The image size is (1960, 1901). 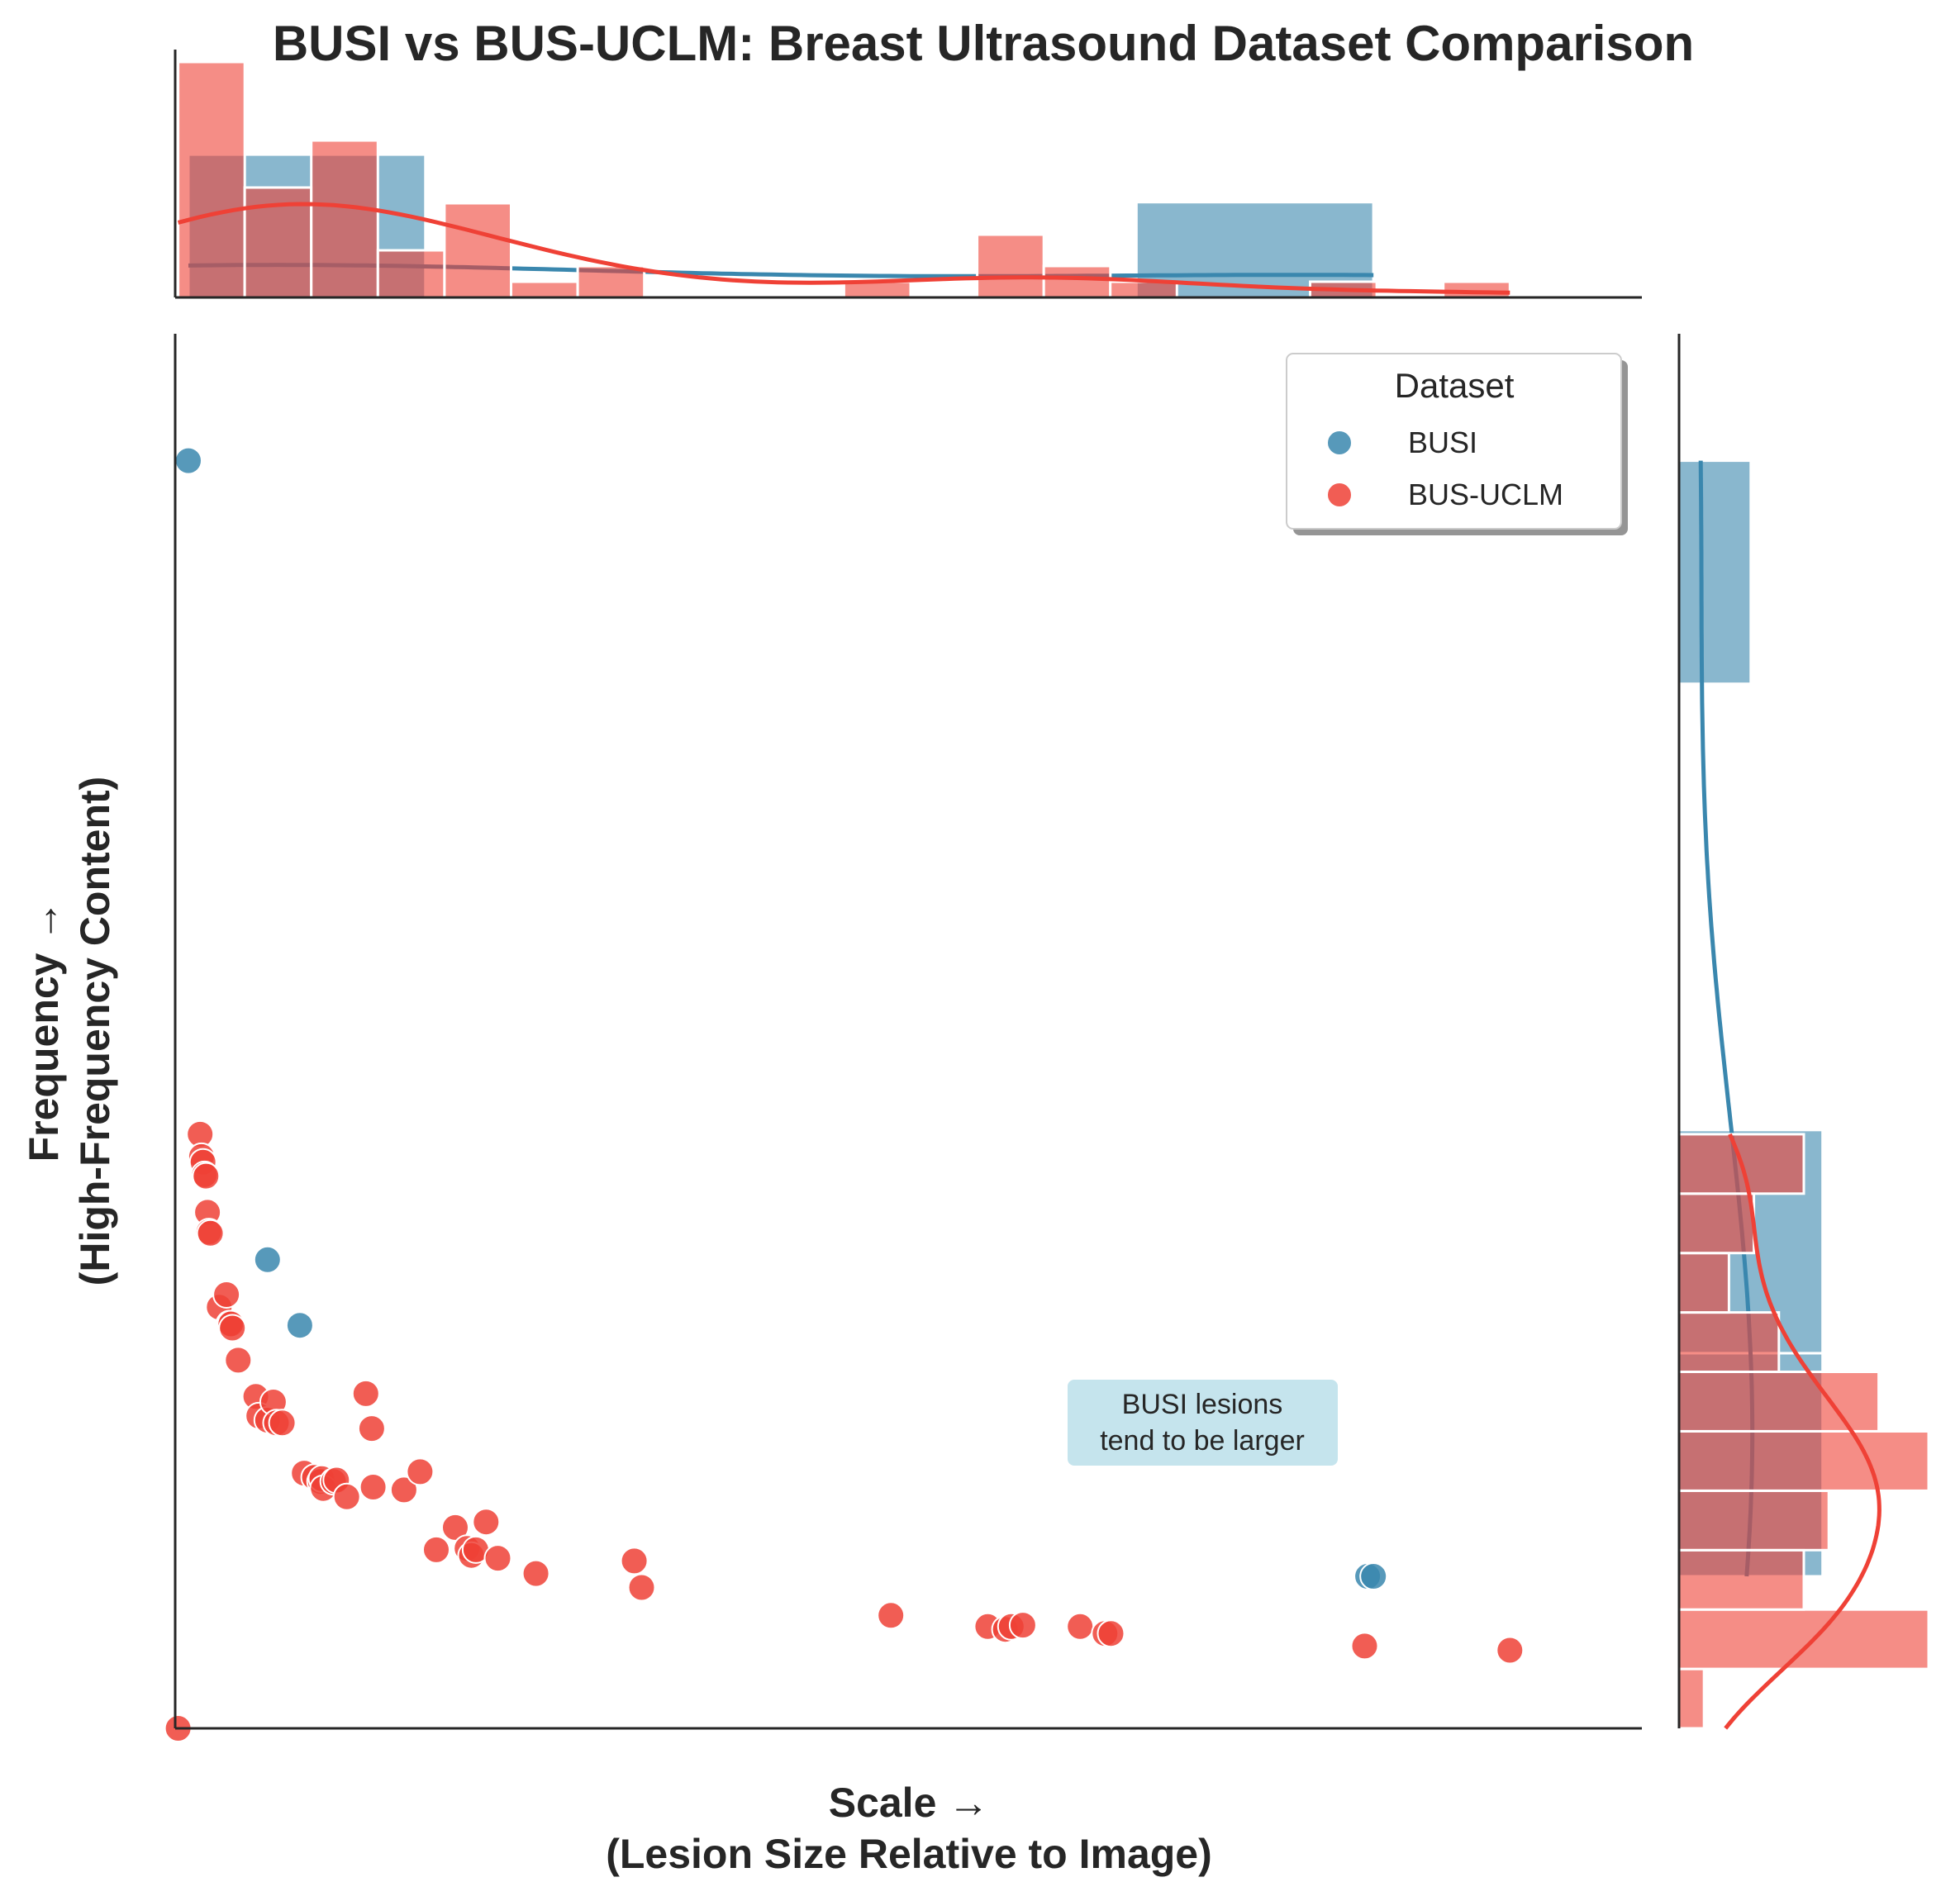 I want to click on x-axis-label-line-1: Scale →, so click(x=909, y=1803).